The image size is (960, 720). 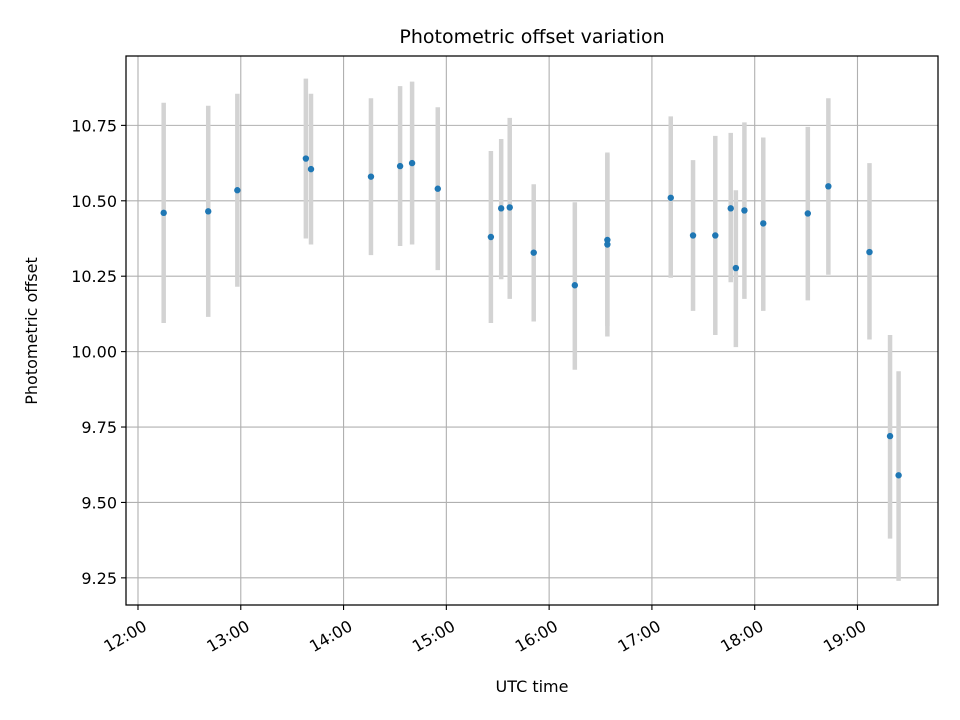 I want to click on y-tick-label: 10.75, so click(x=94, y=125).